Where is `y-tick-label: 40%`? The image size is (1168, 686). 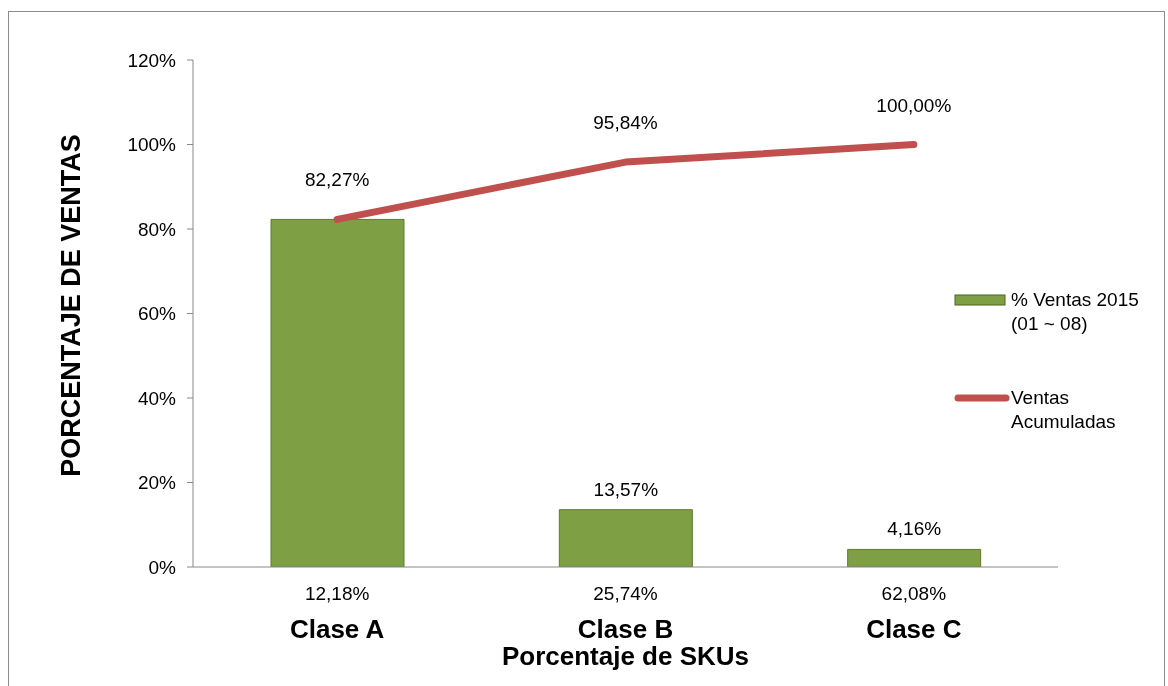
y-tick-label: 40% is located at coordinates (157, 398).